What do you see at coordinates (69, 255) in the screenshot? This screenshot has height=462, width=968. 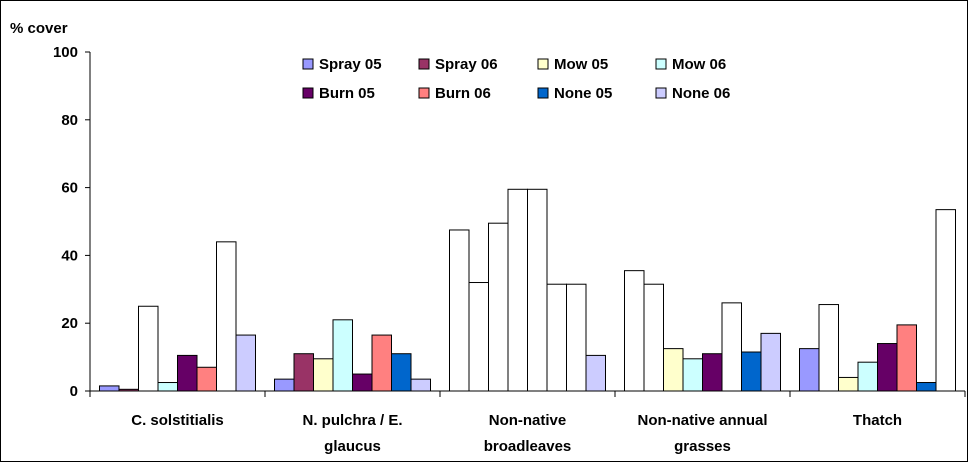 I see `y-tick-label: 40` at bounding box center [69, 255].